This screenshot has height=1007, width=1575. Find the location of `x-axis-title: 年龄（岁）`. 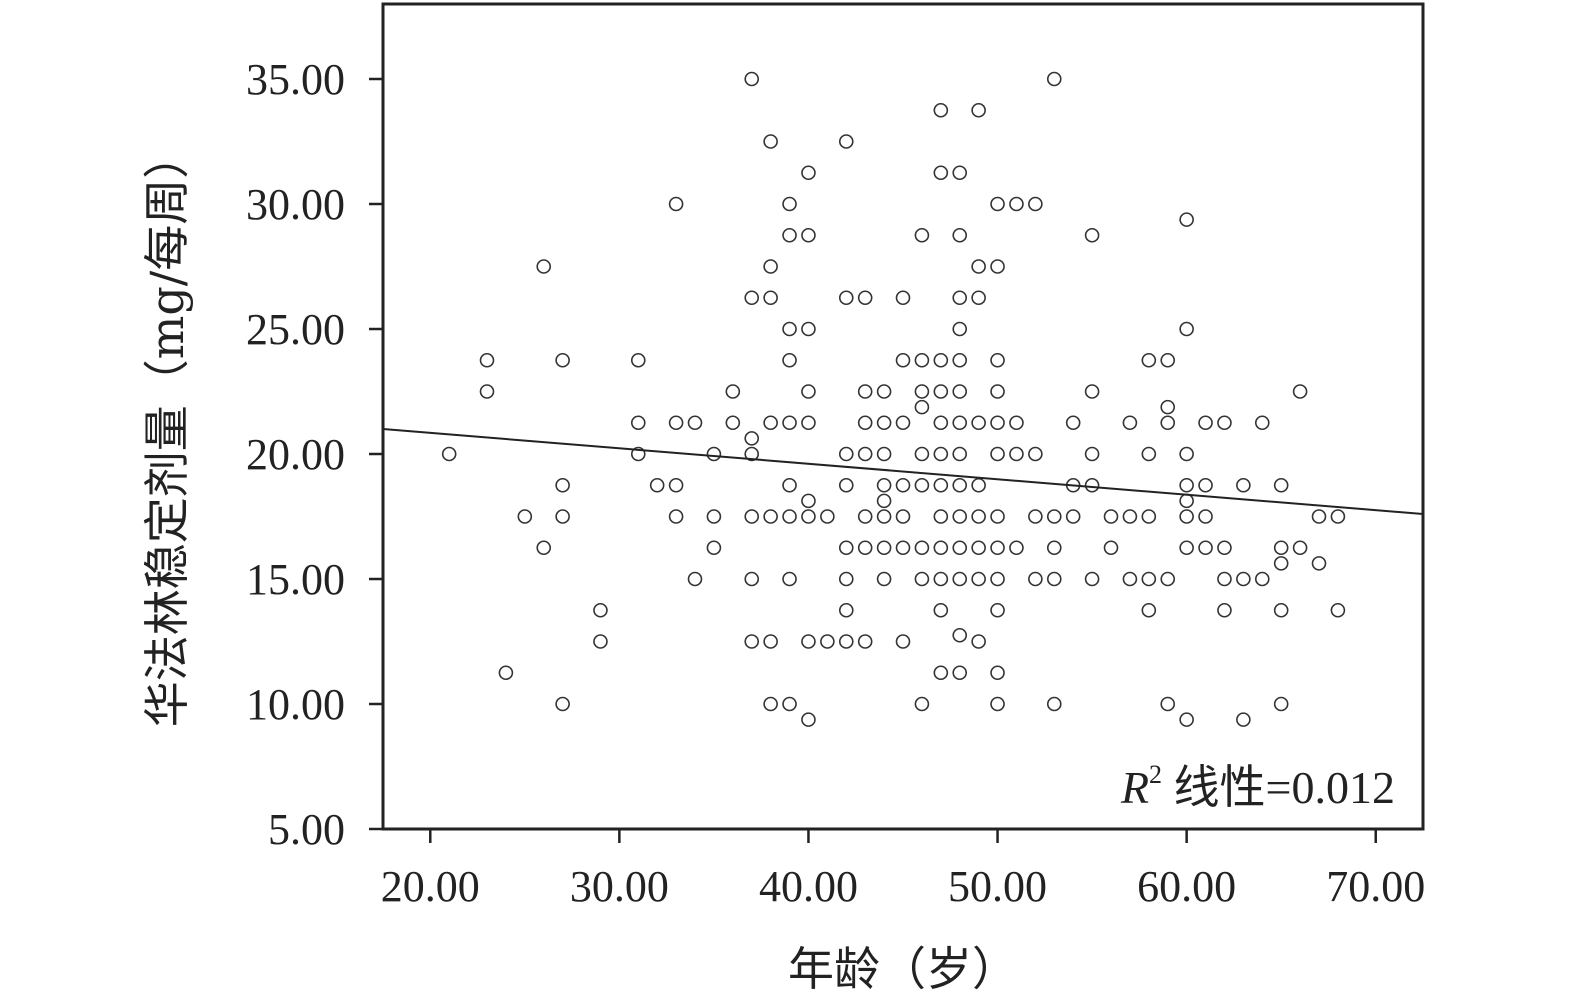

x-axis-title: 年龄（岁） is located at coordinates (903, 969).